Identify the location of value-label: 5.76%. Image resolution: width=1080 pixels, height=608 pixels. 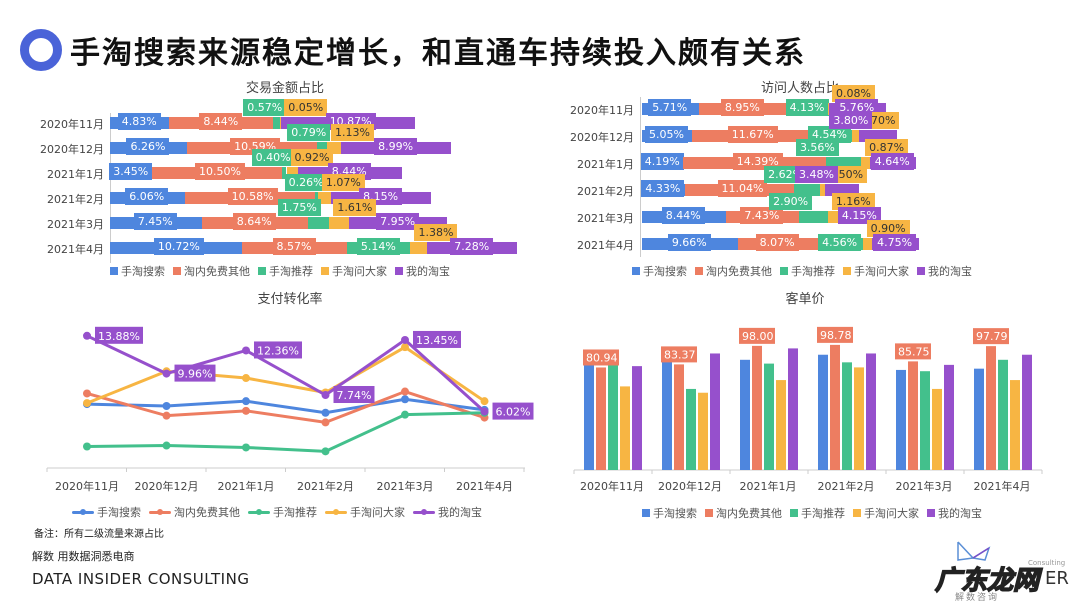
(857, 107).